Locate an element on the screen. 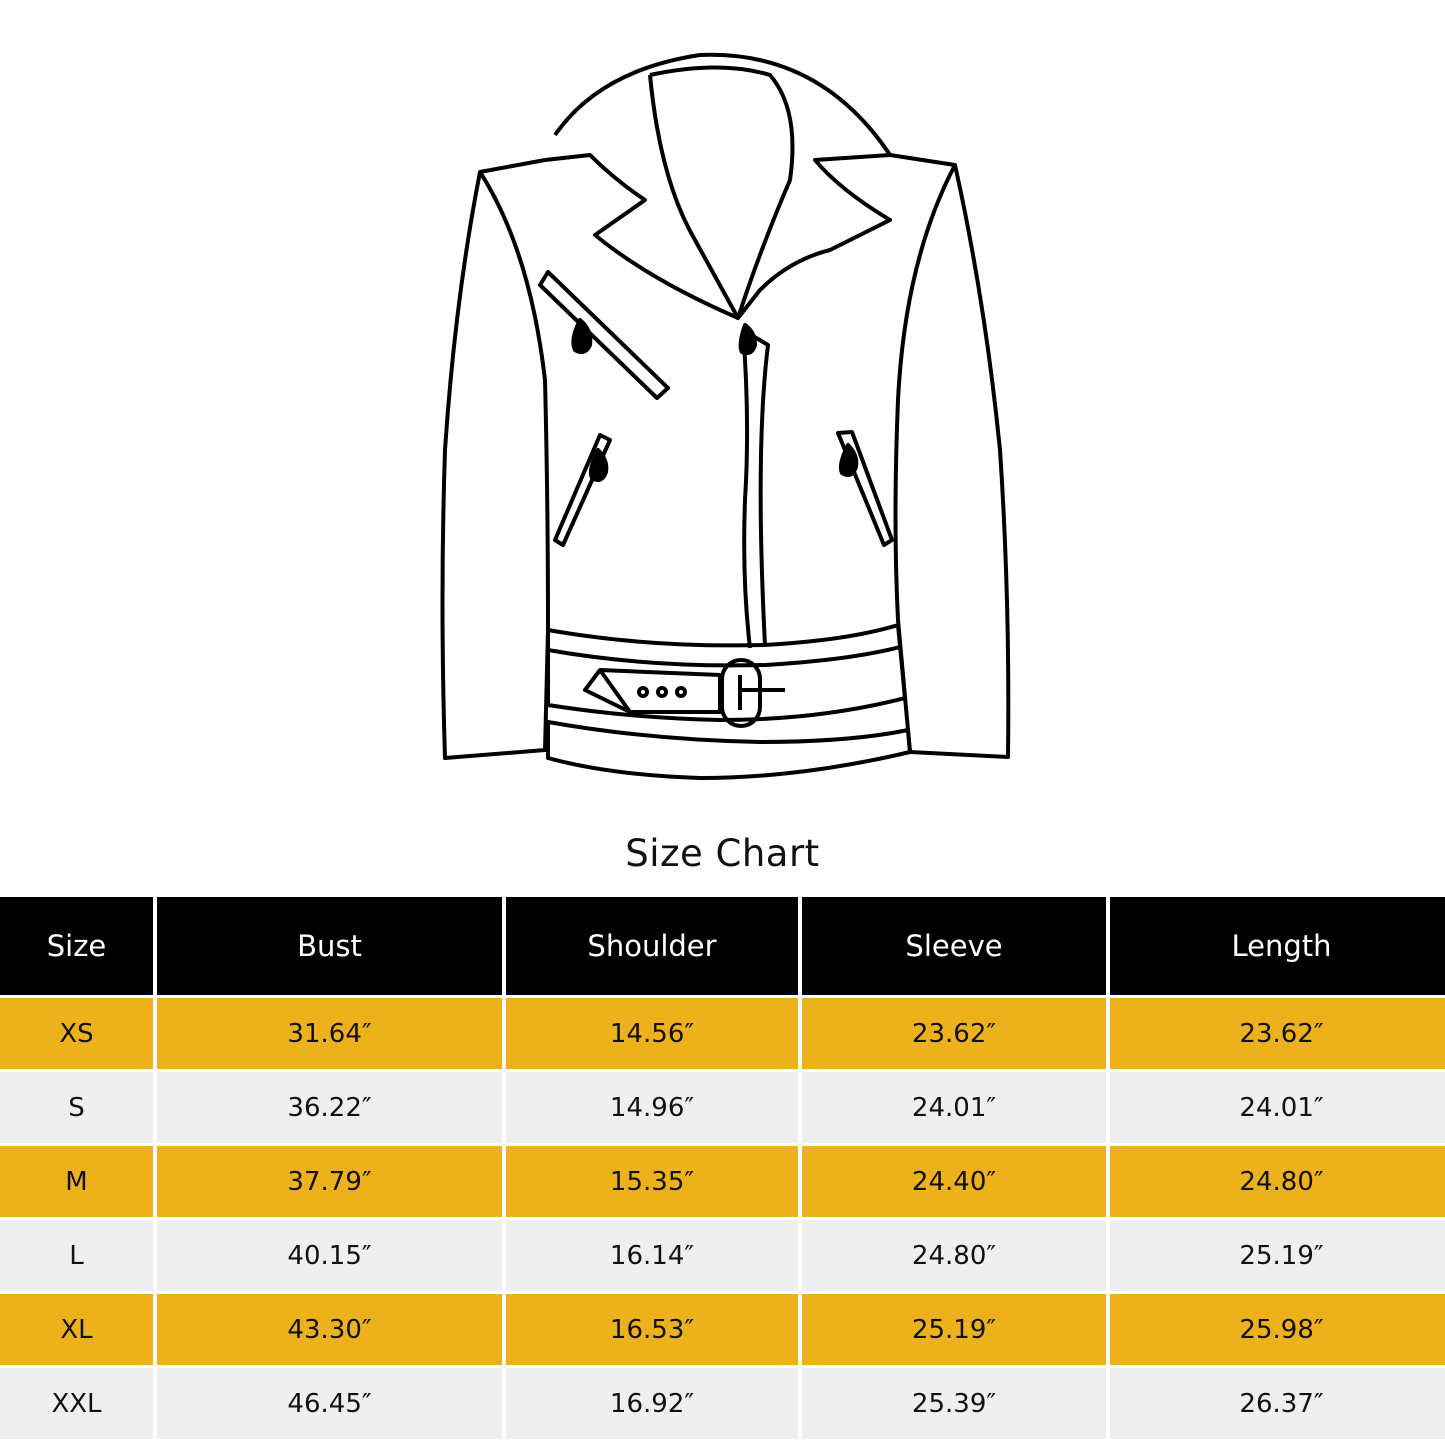 The height and width of the screenshot is (1445, 1445). header-length: Length is located at coordinates (1277, 946).